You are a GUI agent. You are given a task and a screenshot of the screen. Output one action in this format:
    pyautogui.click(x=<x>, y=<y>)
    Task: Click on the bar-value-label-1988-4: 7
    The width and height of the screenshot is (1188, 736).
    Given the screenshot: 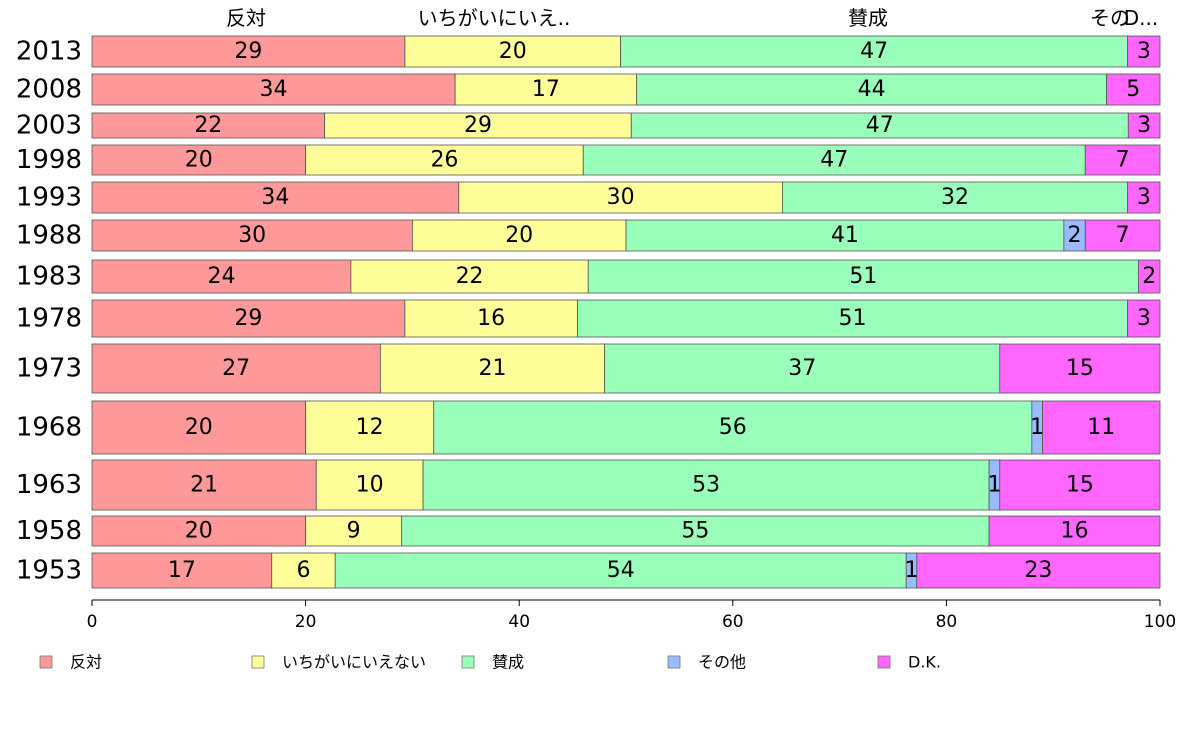 What is the action you would take?
    pyautogui.click(x=1123, y=235)
    